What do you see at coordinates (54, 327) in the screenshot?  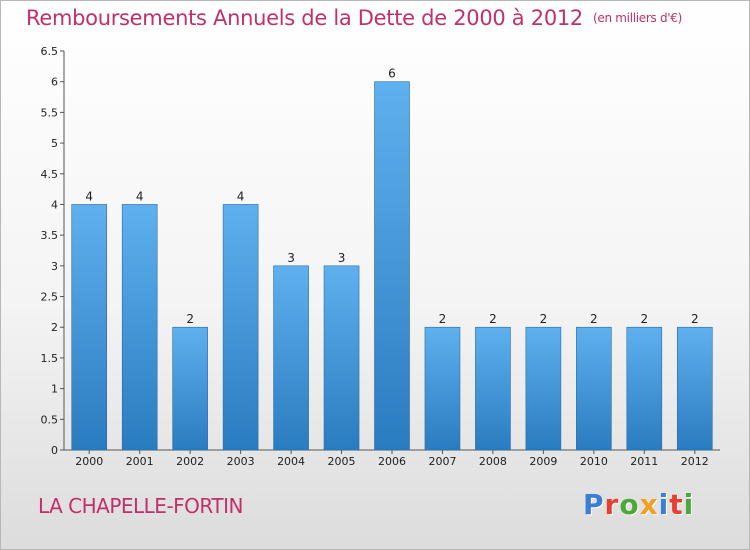 I see `y-tick-label: 2` at bounding box center [54, 327].